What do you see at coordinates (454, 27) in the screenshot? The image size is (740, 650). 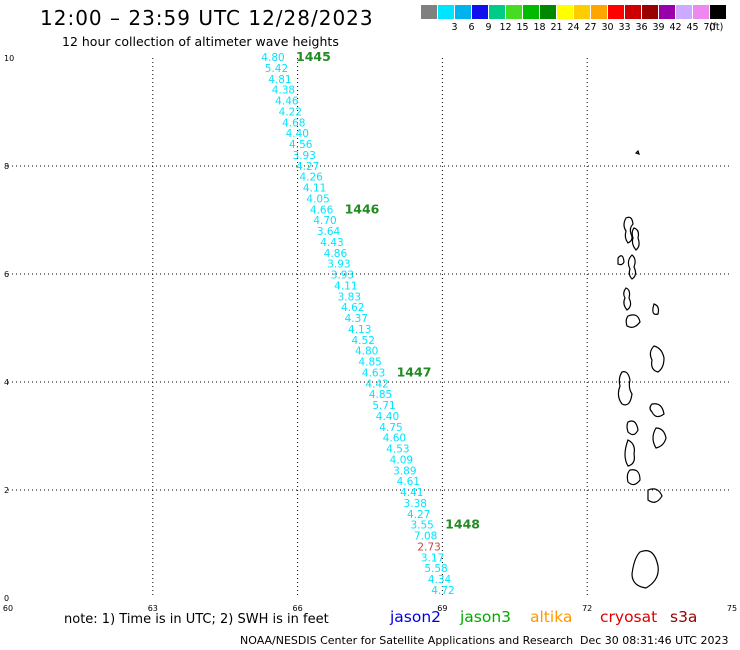 I see `colorbar-label: 3` at bounding box center [454, 27].